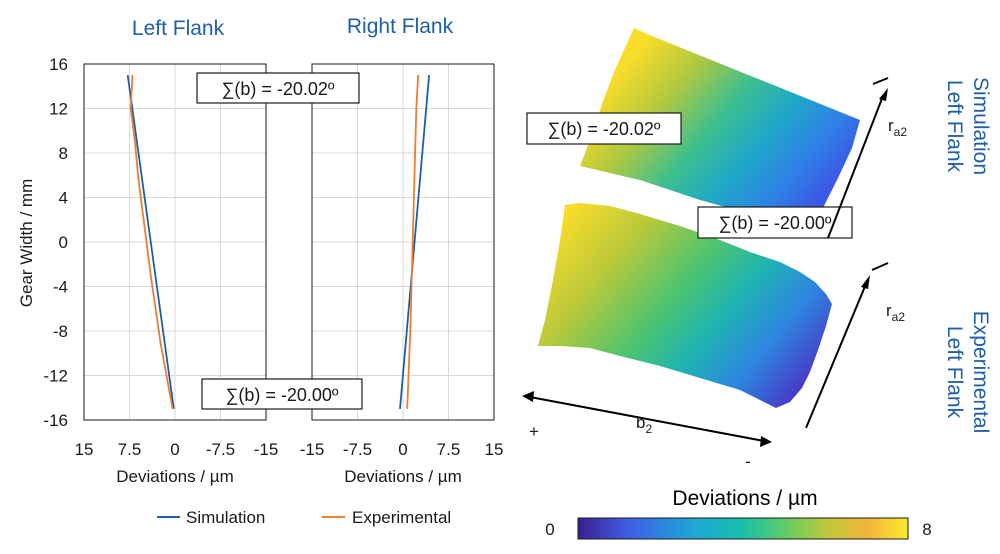  I want to click on y-tick-label: -16, so click(55, 420).